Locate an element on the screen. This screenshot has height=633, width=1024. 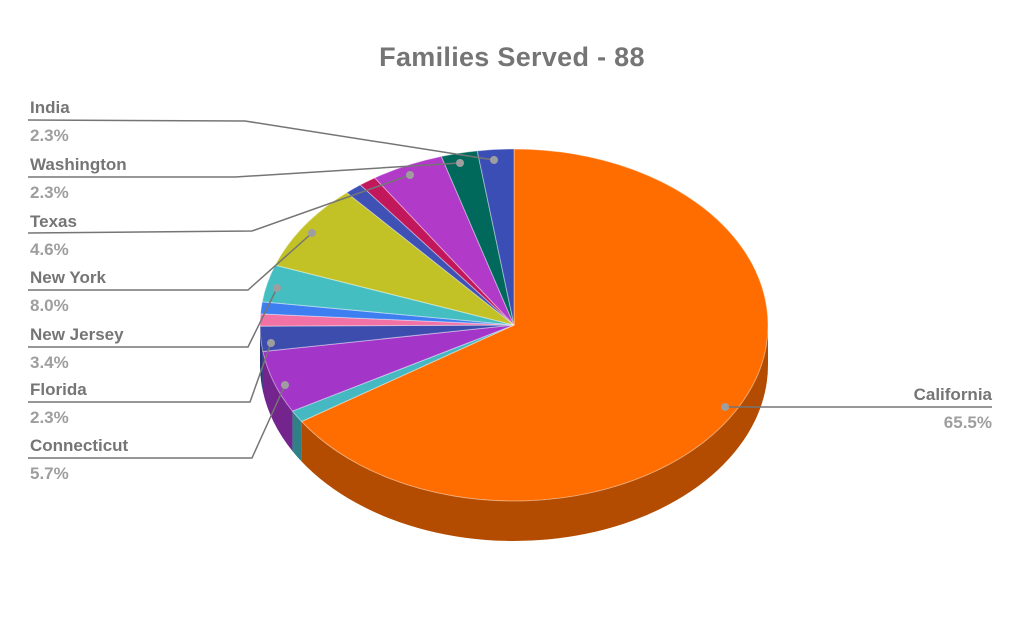
pie-slice-india is located at coordinates (495, 237).